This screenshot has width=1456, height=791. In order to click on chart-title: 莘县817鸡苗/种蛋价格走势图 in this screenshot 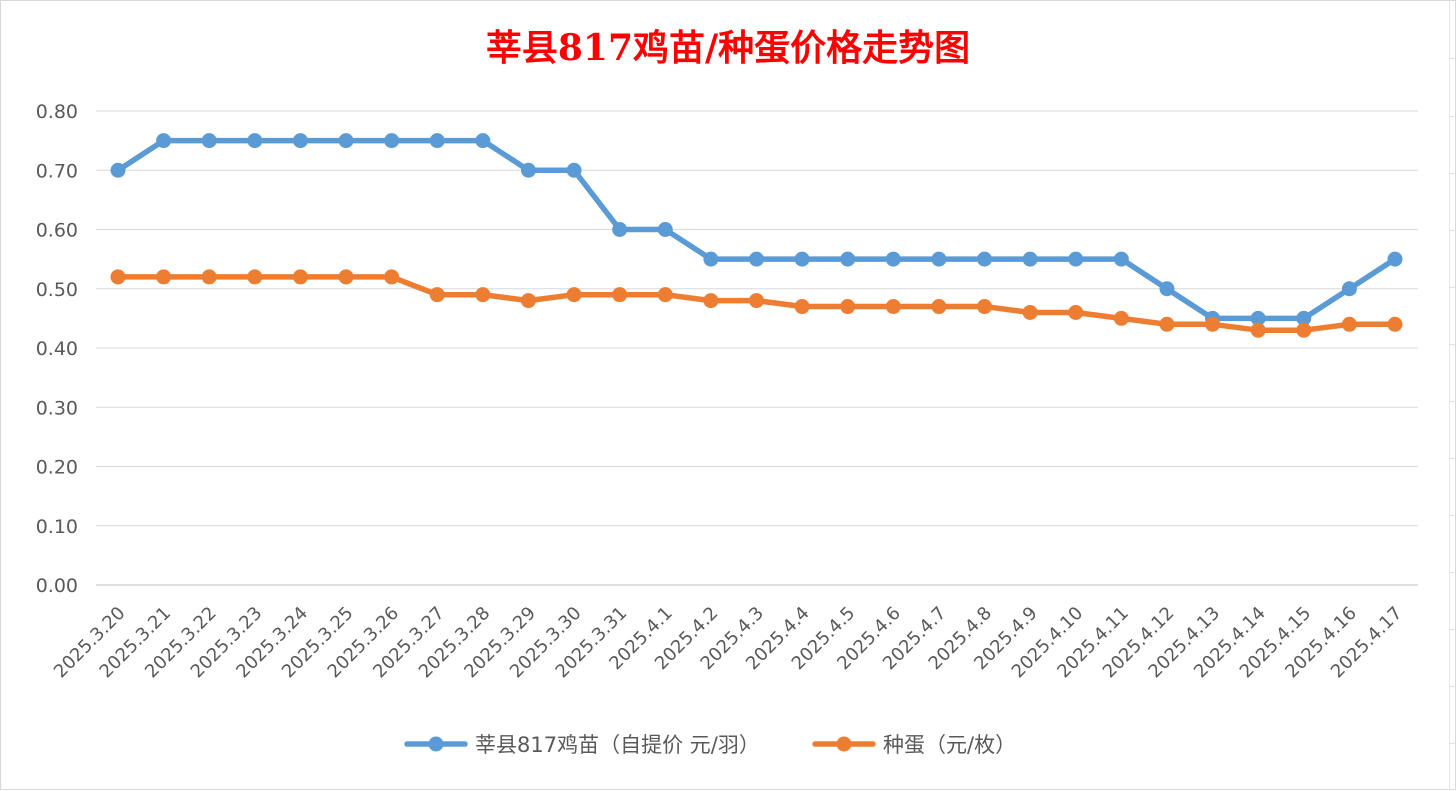, I will do `click(728, 48)`.